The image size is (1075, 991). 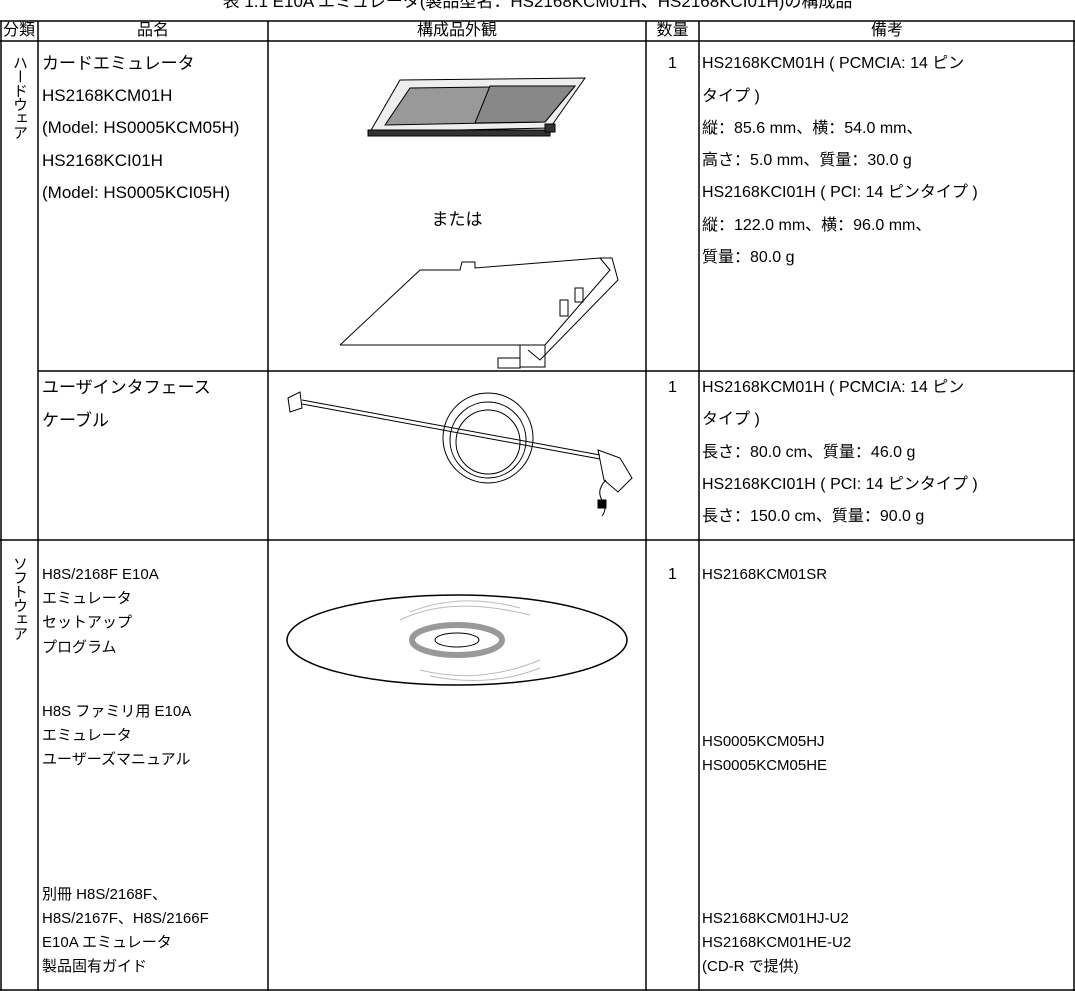 What do you see at coordinates (672, 30) in the screenshot?
I see `column-header: 数量` at bounding box center [672, 30].